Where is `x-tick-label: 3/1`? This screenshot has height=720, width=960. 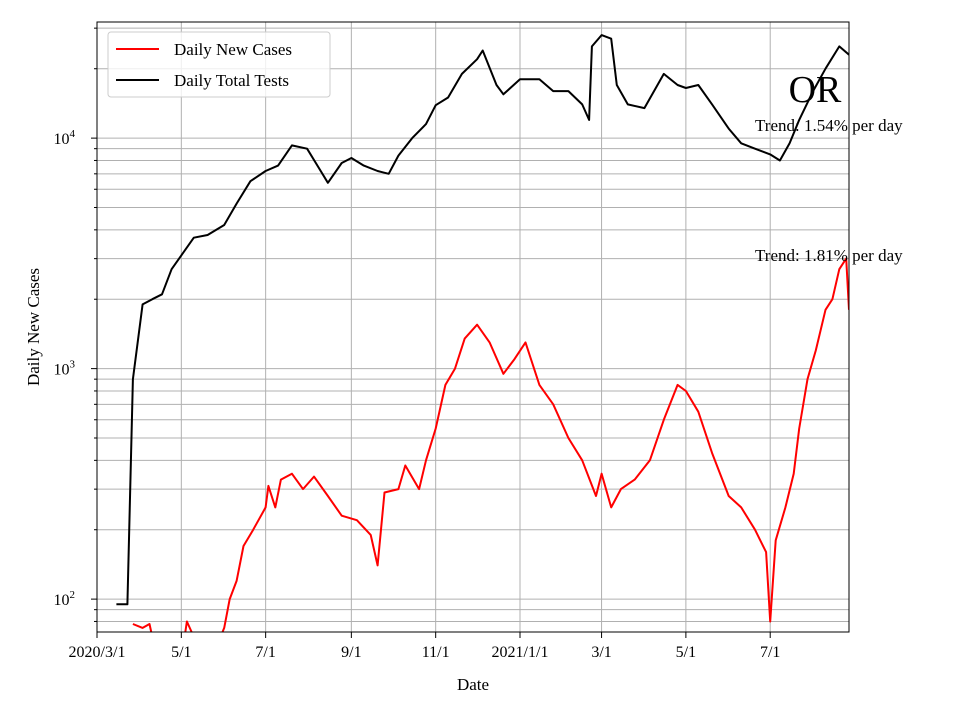
x-tick-label: 3/1 is located at coordinates (601, 652).